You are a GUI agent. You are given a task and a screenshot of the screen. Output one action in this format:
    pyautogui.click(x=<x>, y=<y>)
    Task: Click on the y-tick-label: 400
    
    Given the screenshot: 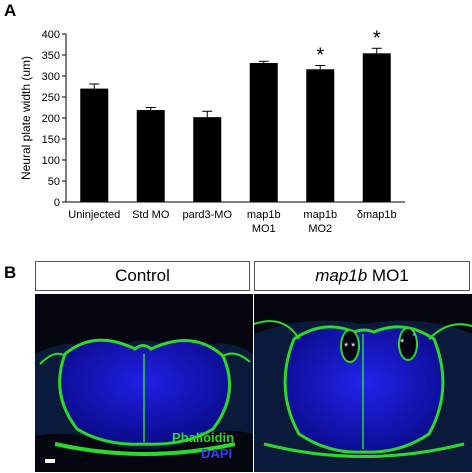 What is the action you would take?
    pyautogui.click(x=51, y=35)
    